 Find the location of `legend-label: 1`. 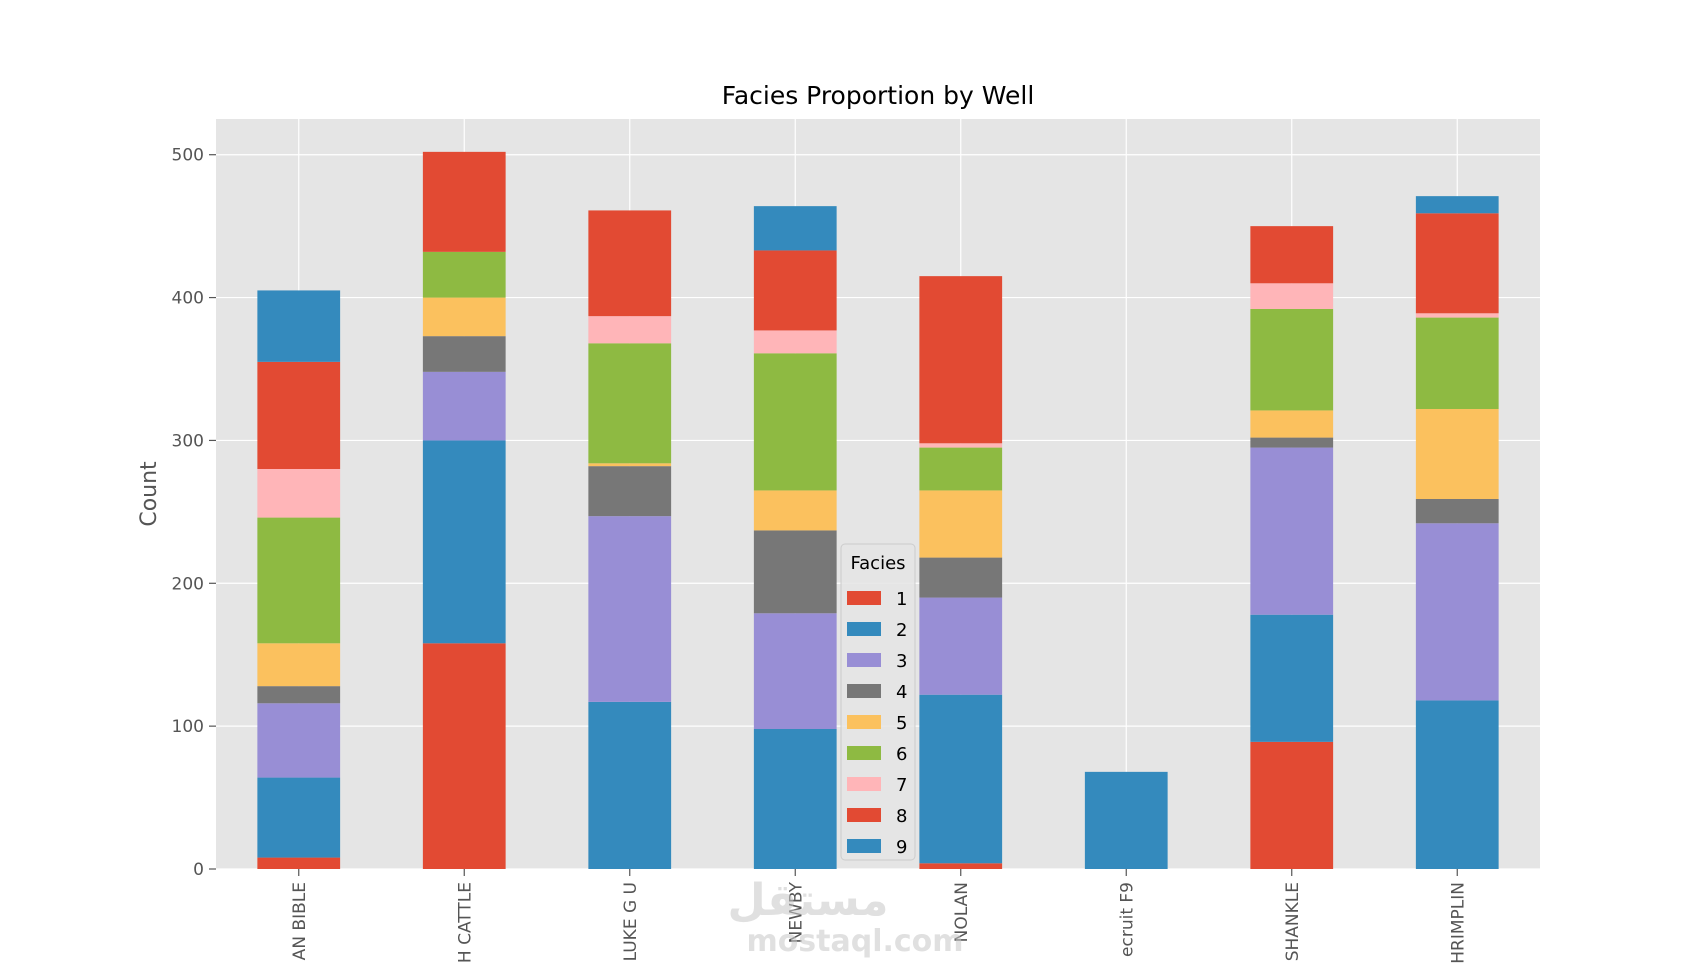

legend-label: 1 is located at coordinates (901, 599).